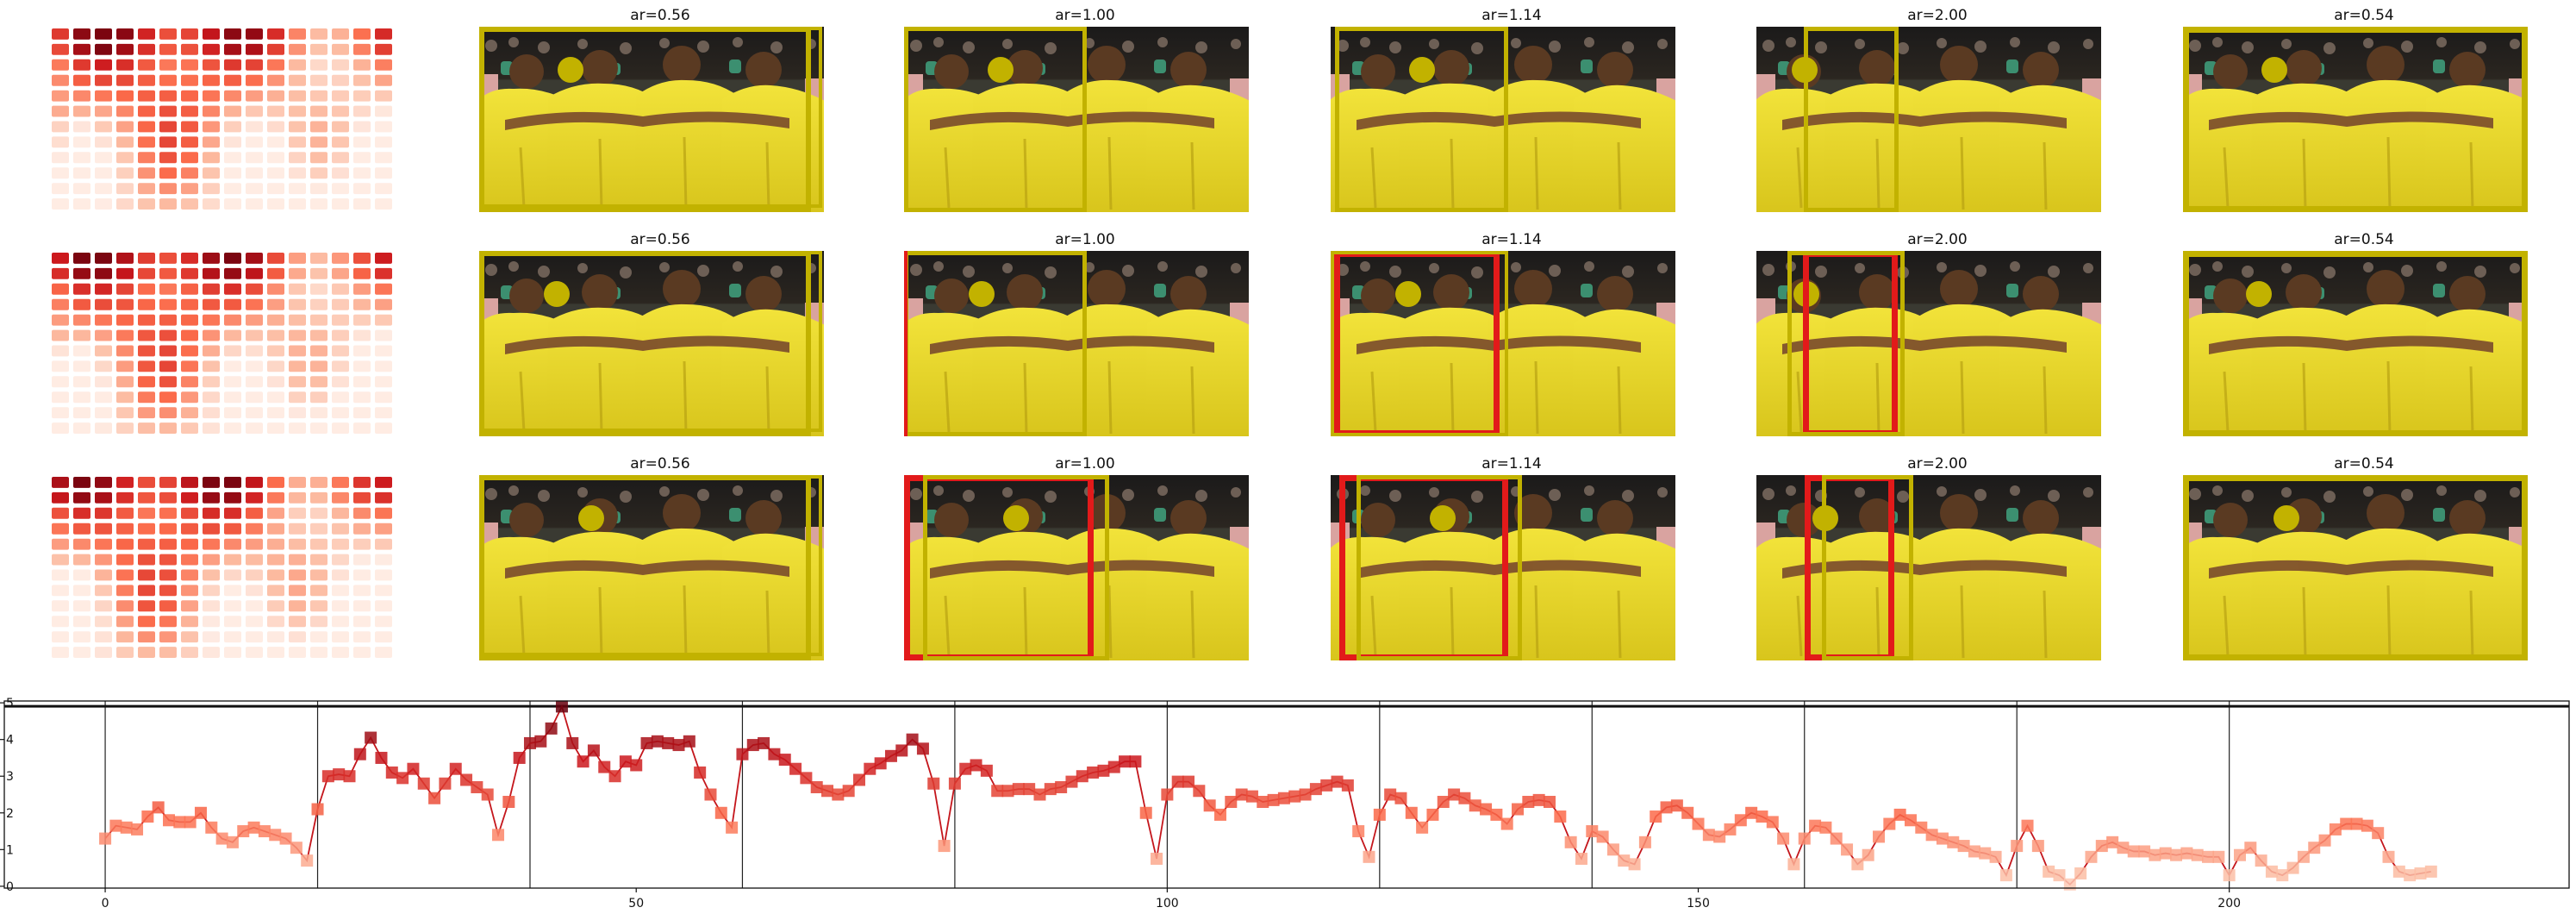 The image size is (2576, 920). What do you see at coordinates (222, 343) in the screenshot?
I see `heatmap` at bounding box center [222, 343].